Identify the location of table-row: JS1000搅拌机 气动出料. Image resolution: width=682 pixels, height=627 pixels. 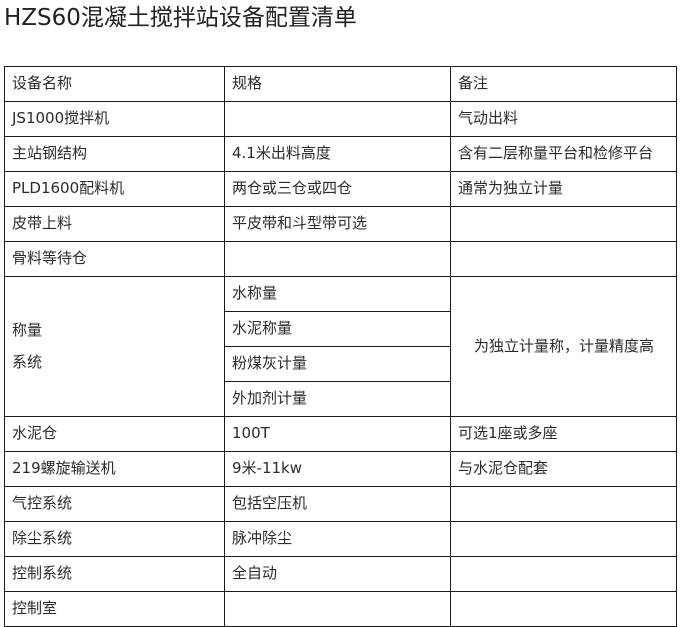
(340, 119).